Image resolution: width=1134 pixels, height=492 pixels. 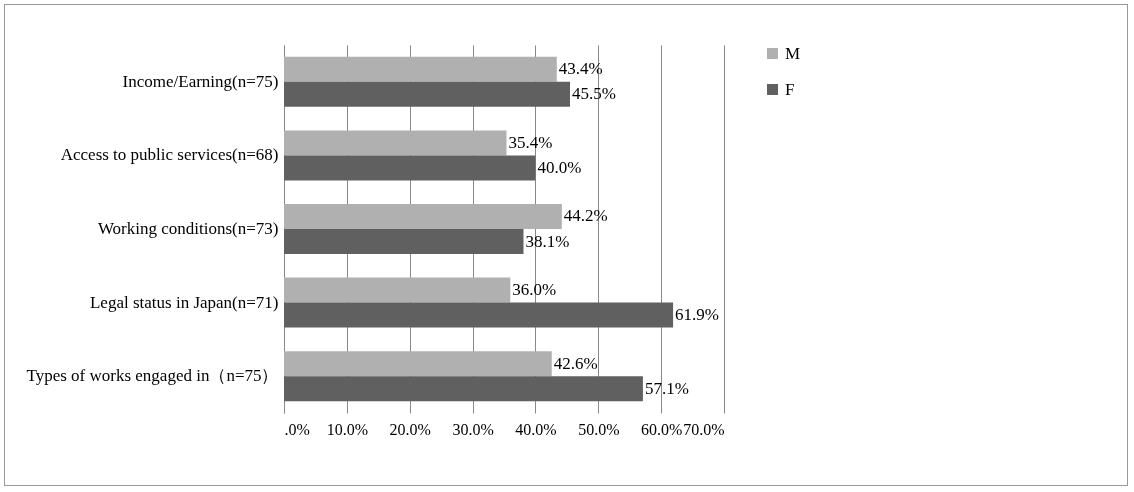 I want to click on legend-label: F, so click(x=790, y=89).